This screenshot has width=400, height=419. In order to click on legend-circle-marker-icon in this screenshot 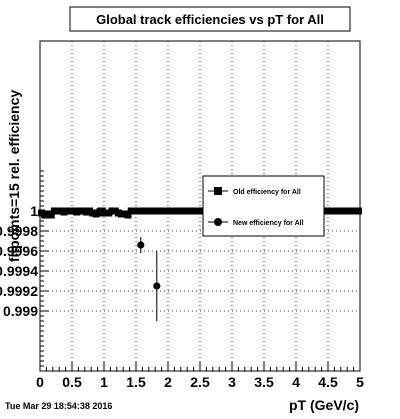, I will do `click(218, 222)`.